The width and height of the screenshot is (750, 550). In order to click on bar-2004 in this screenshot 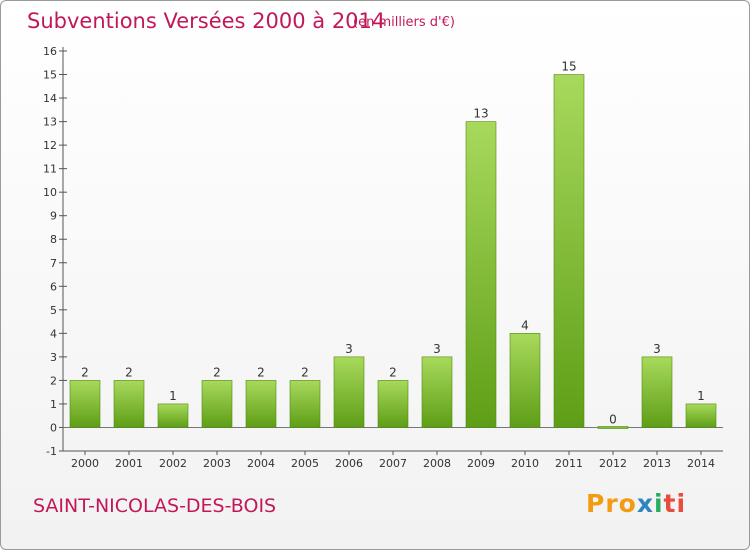, I will do `click(261, 404)`.